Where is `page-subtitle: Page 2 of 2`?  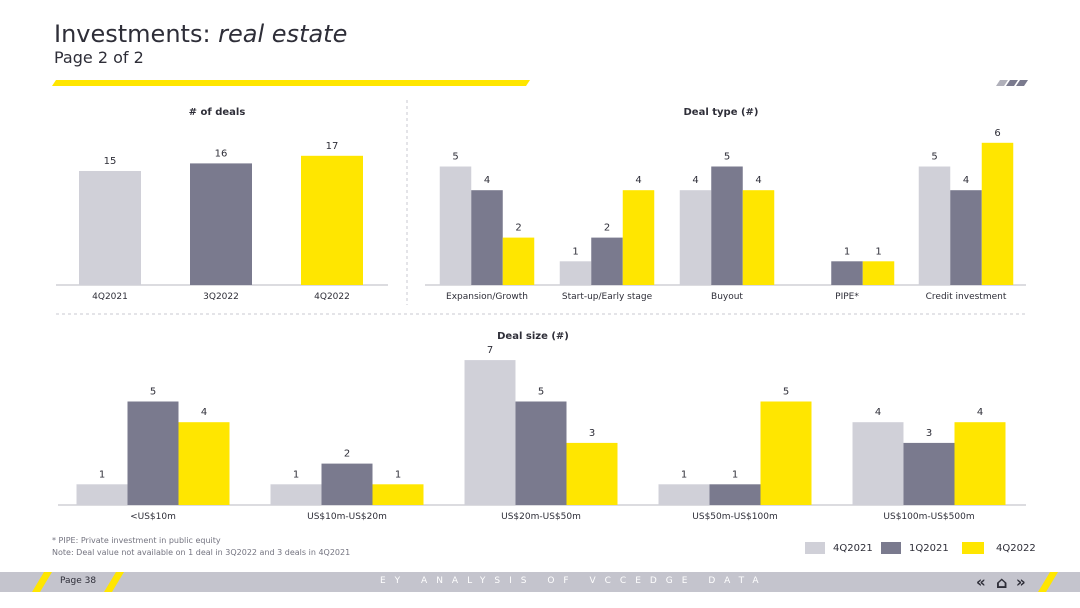 page-subtitle: Page 2 of 2 is located at coordinates (99, 57).